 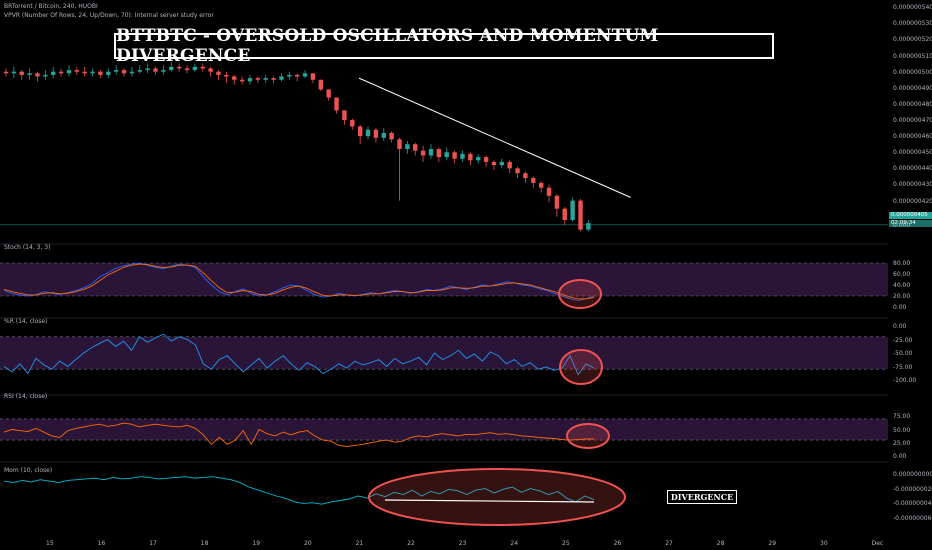 I want to click on resistance-trendline, so click(x=494, y=137).